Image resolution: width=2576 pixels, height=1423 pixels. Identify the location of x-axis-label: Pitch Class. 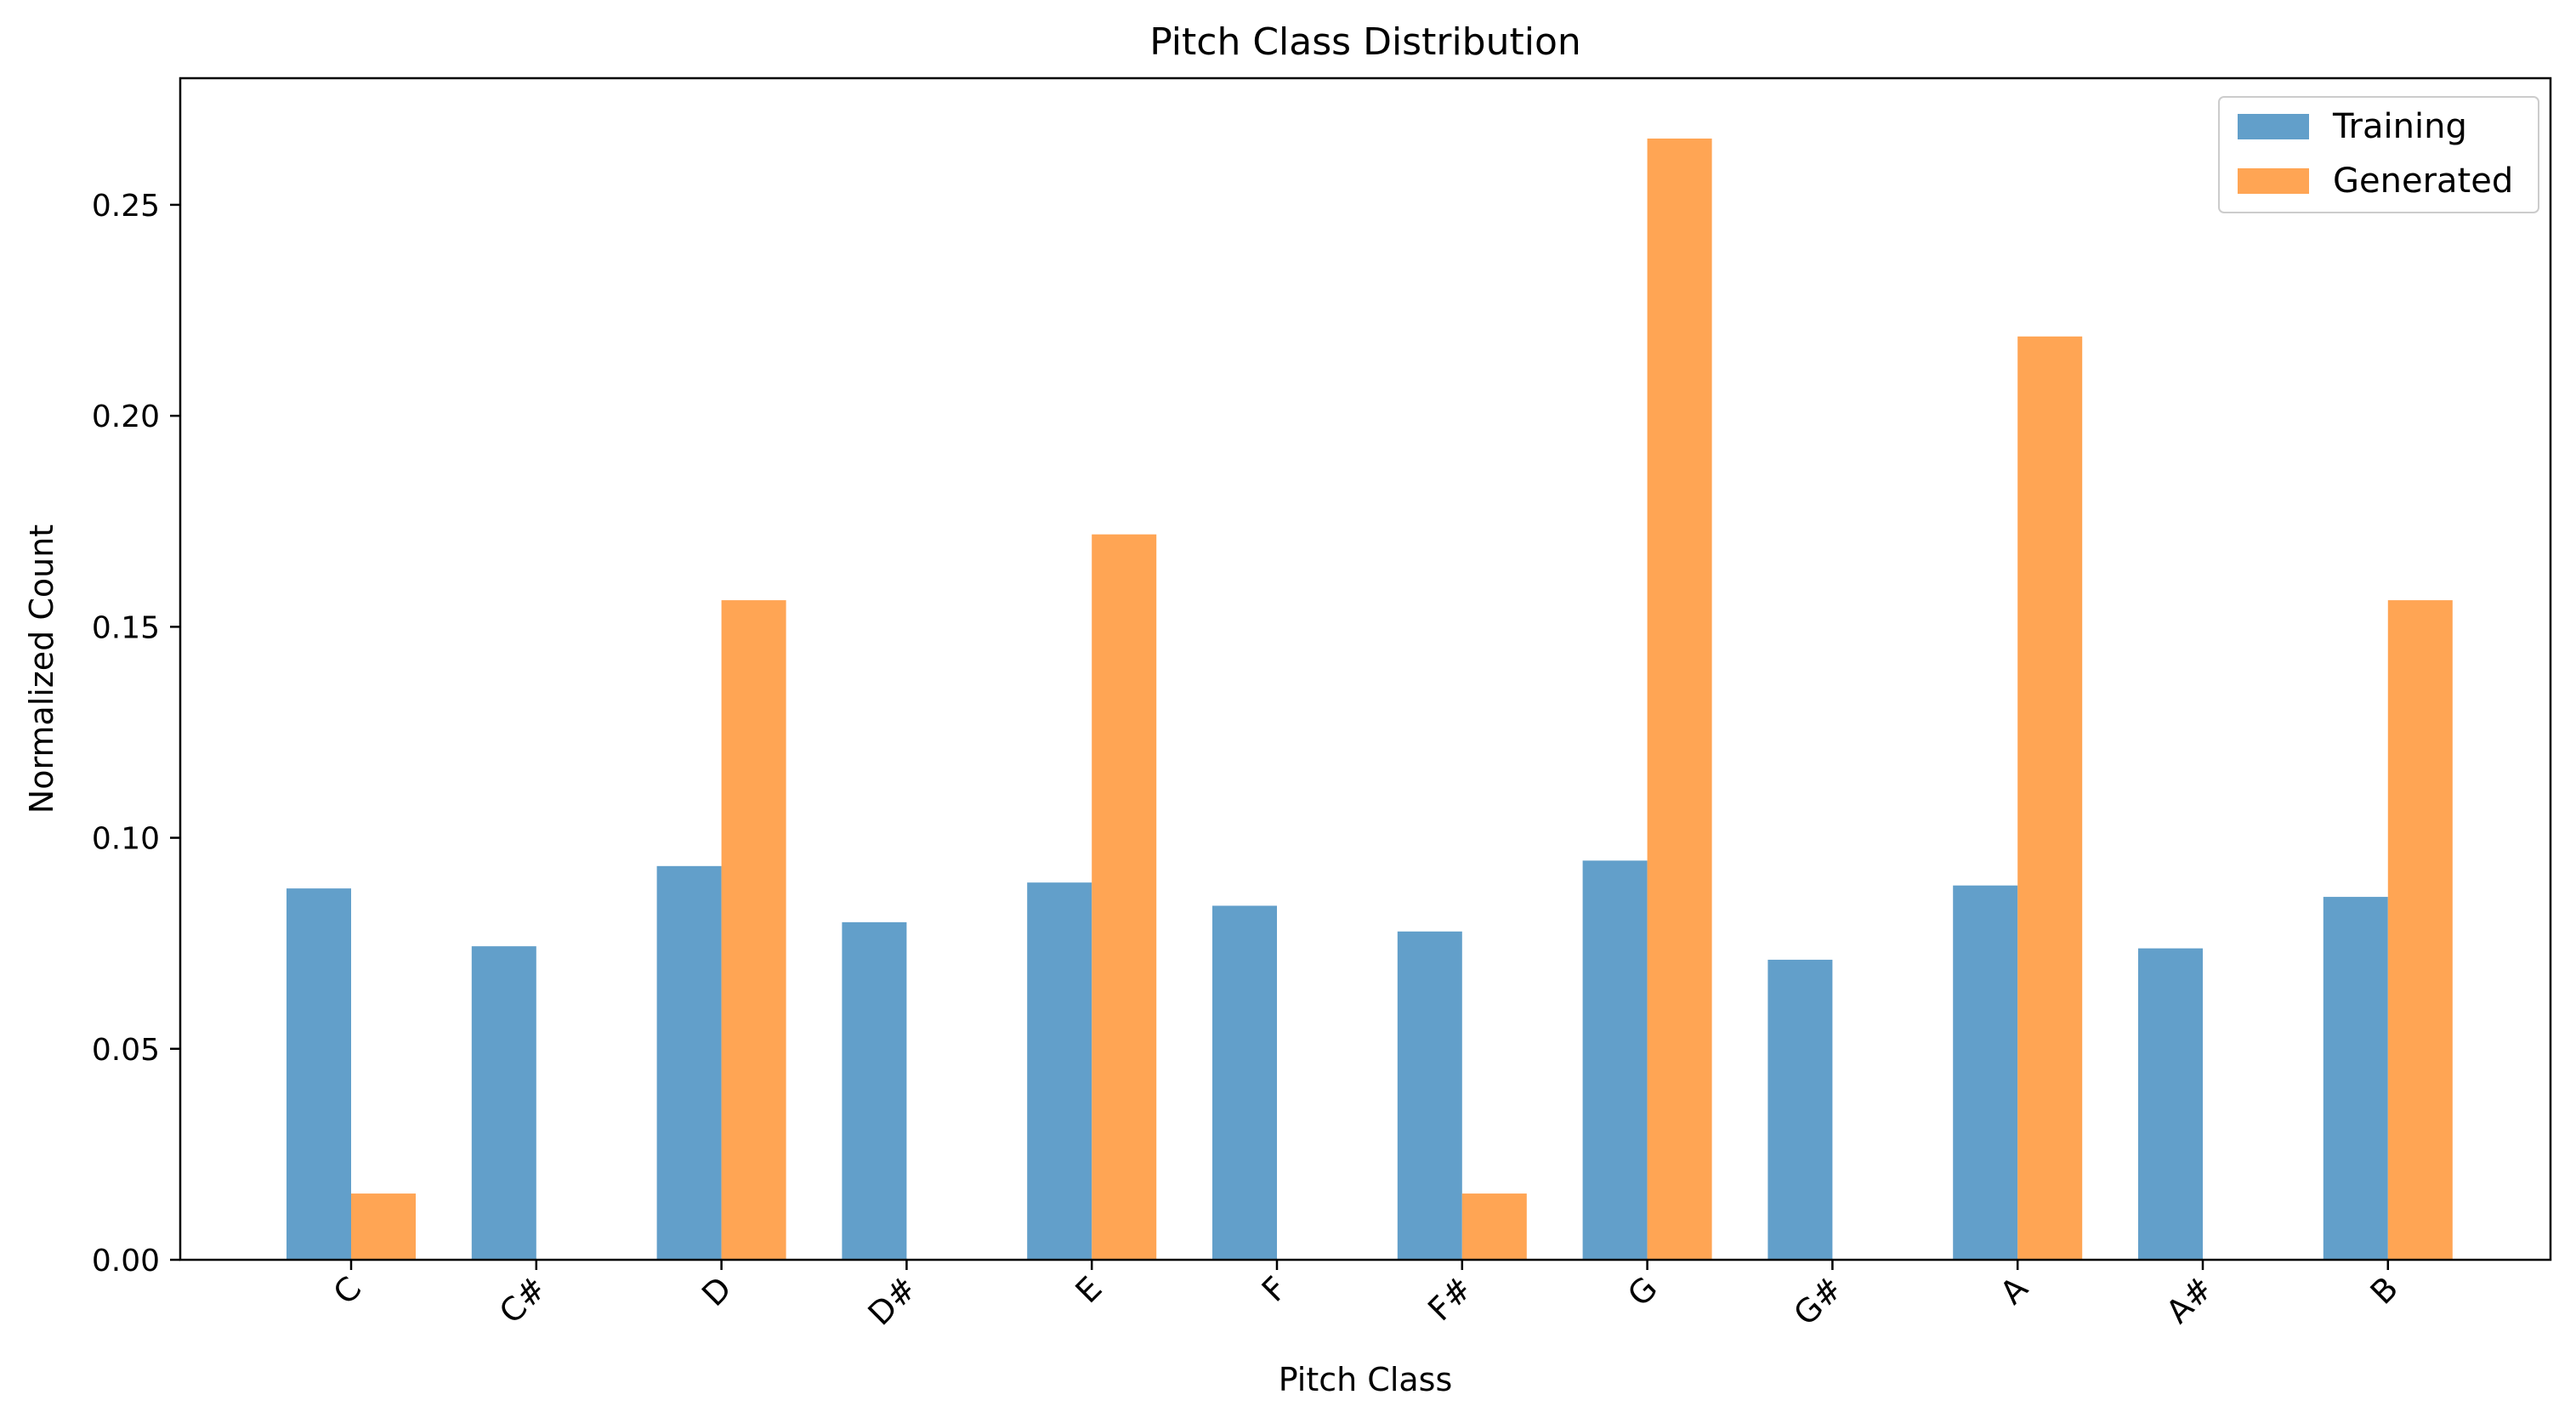
(1366, 1379).